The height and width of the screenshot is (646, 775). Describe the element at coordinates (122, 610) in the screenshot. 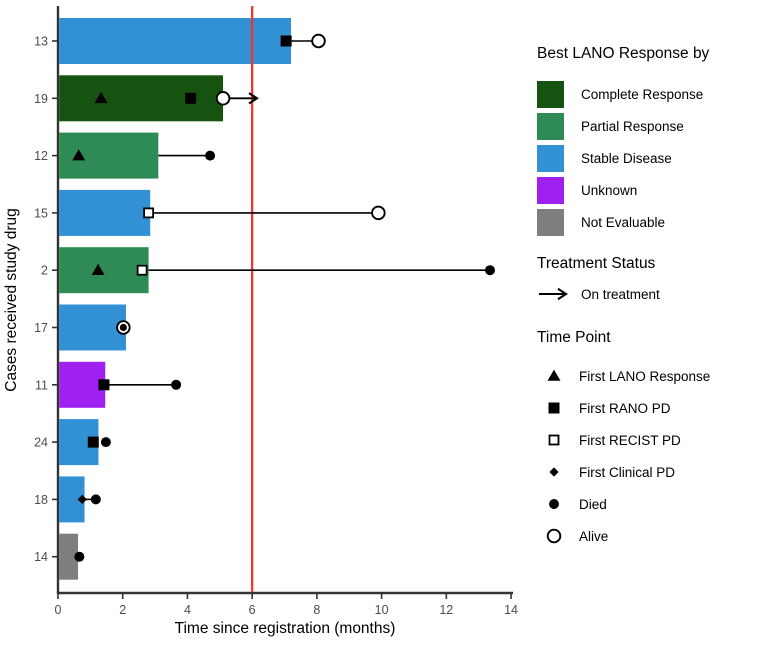

I see `x-tick-label: 2` at that location.